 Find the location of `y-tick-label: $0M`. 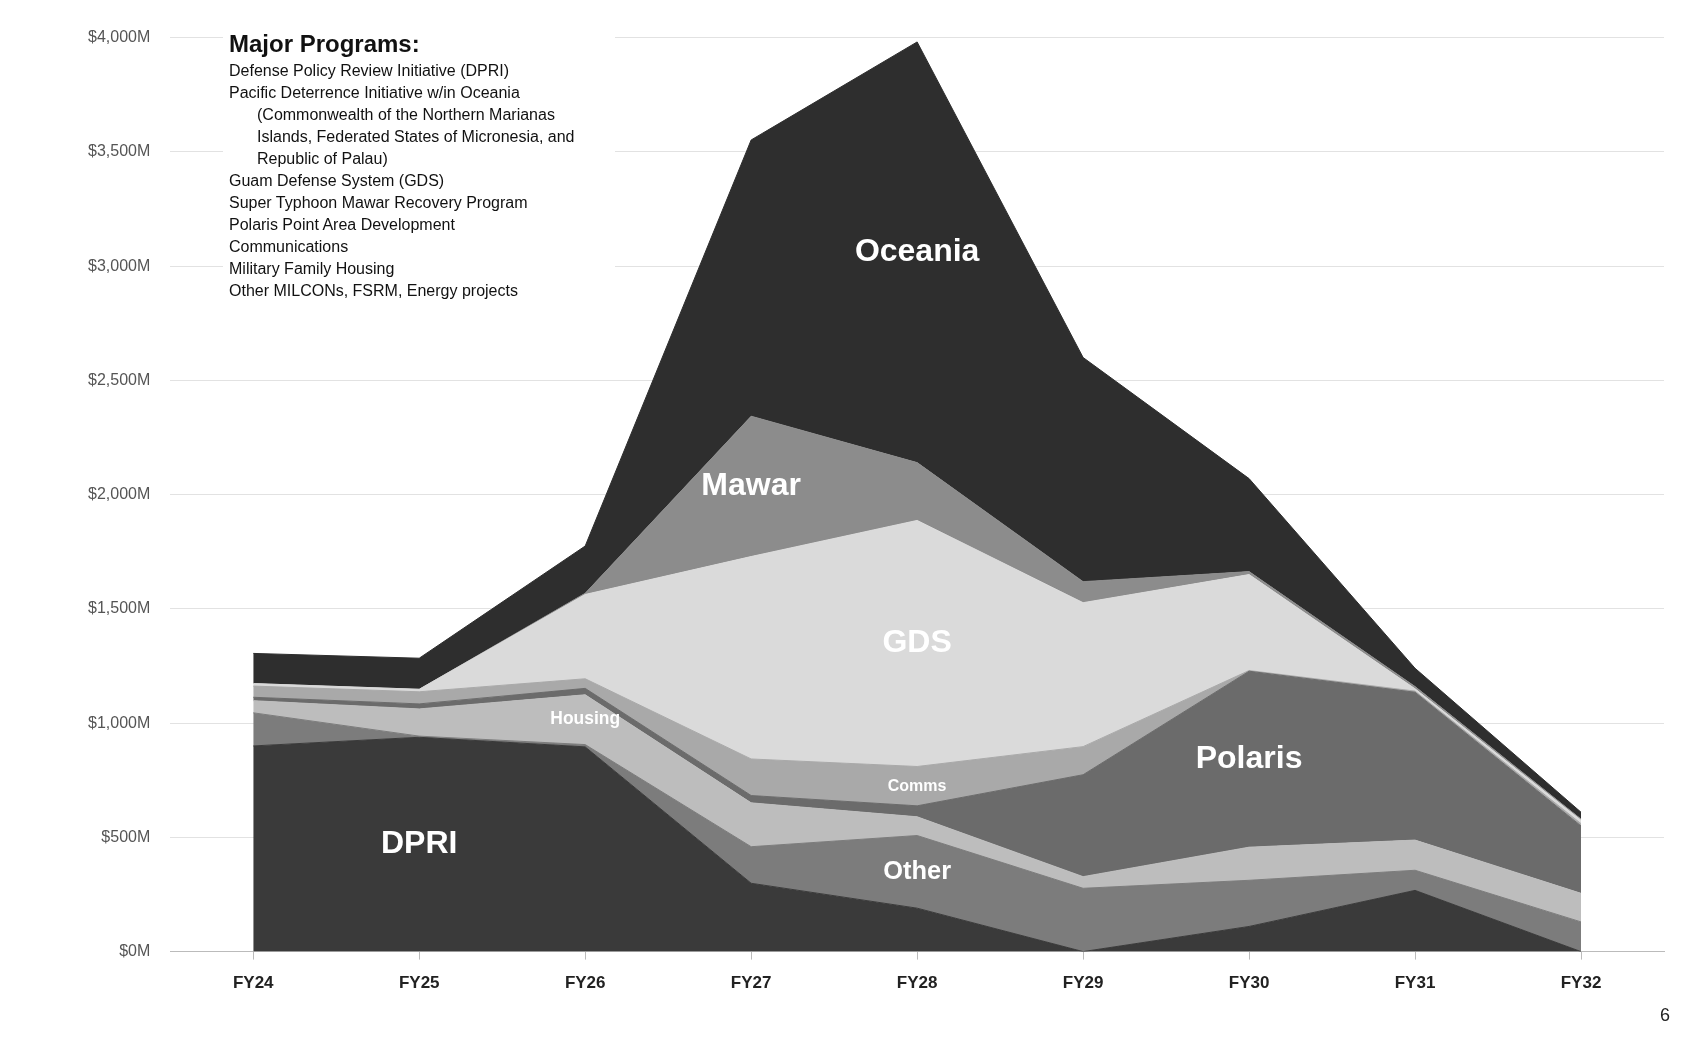

y-tick-label: $0M is located at coordinates (135, 951).